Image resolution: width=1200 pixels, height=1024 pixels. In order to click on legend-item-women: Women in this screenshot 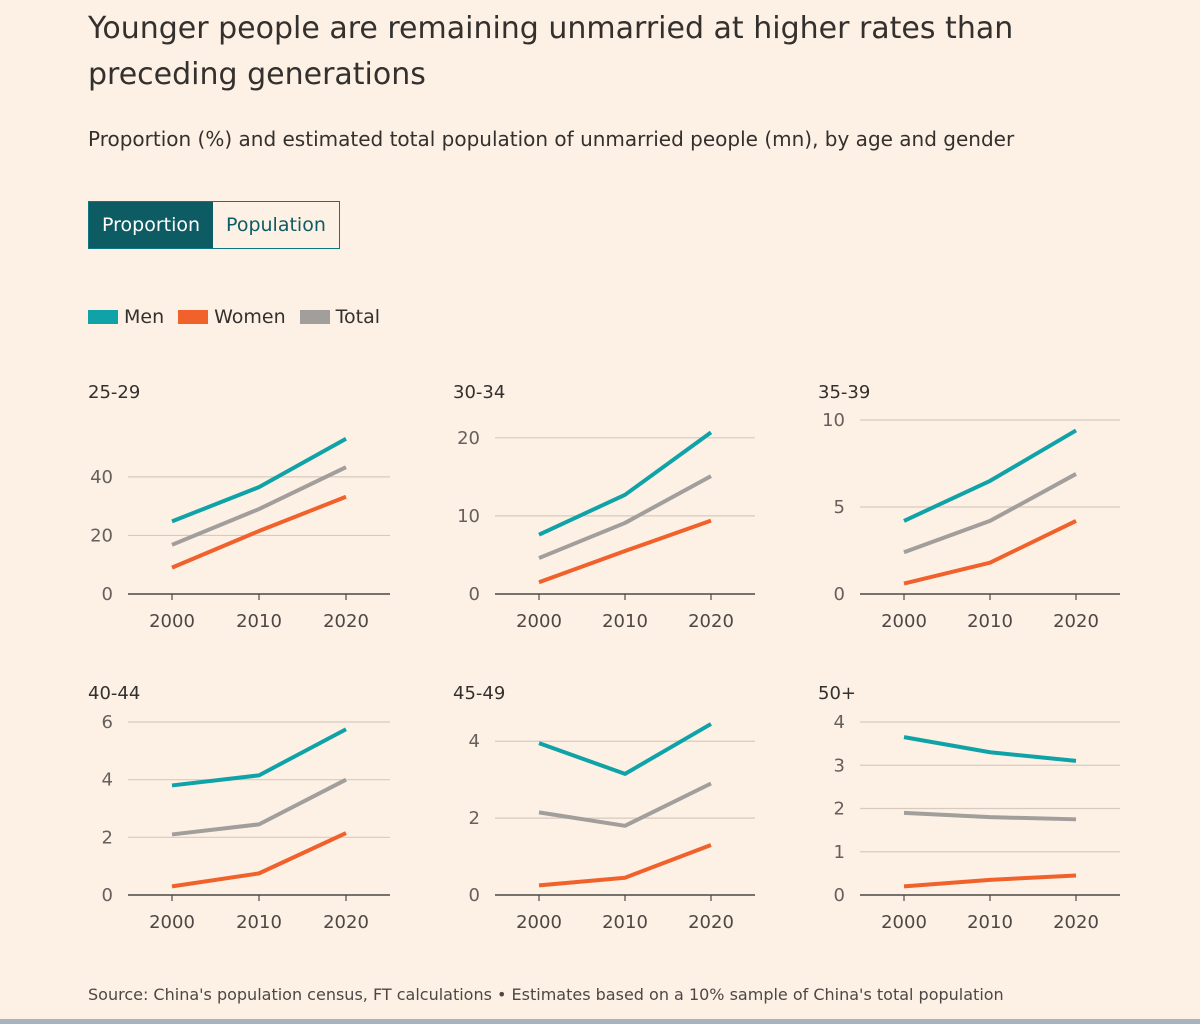, I will do `click(232, 317)`.